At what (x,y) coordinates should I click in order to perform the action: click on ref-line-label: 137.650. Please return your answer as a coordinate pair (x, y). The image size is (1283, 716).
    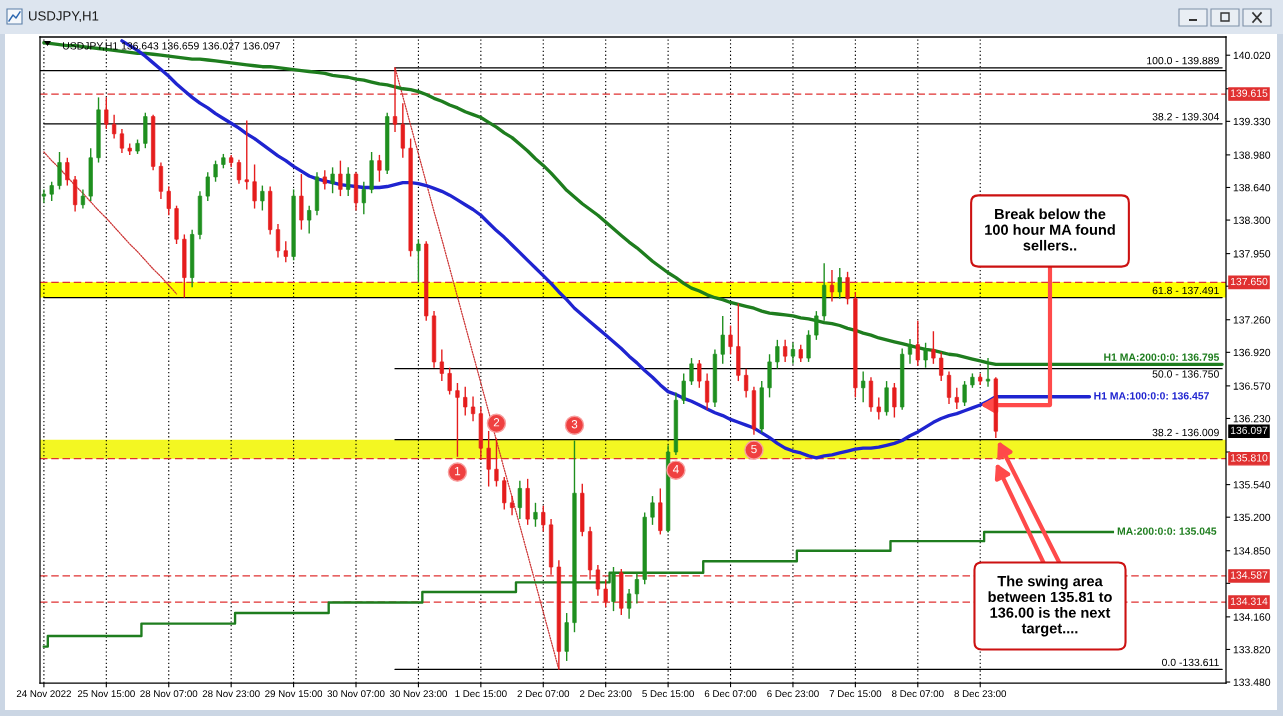
    Looking at the image, I should click on (1249, 281).